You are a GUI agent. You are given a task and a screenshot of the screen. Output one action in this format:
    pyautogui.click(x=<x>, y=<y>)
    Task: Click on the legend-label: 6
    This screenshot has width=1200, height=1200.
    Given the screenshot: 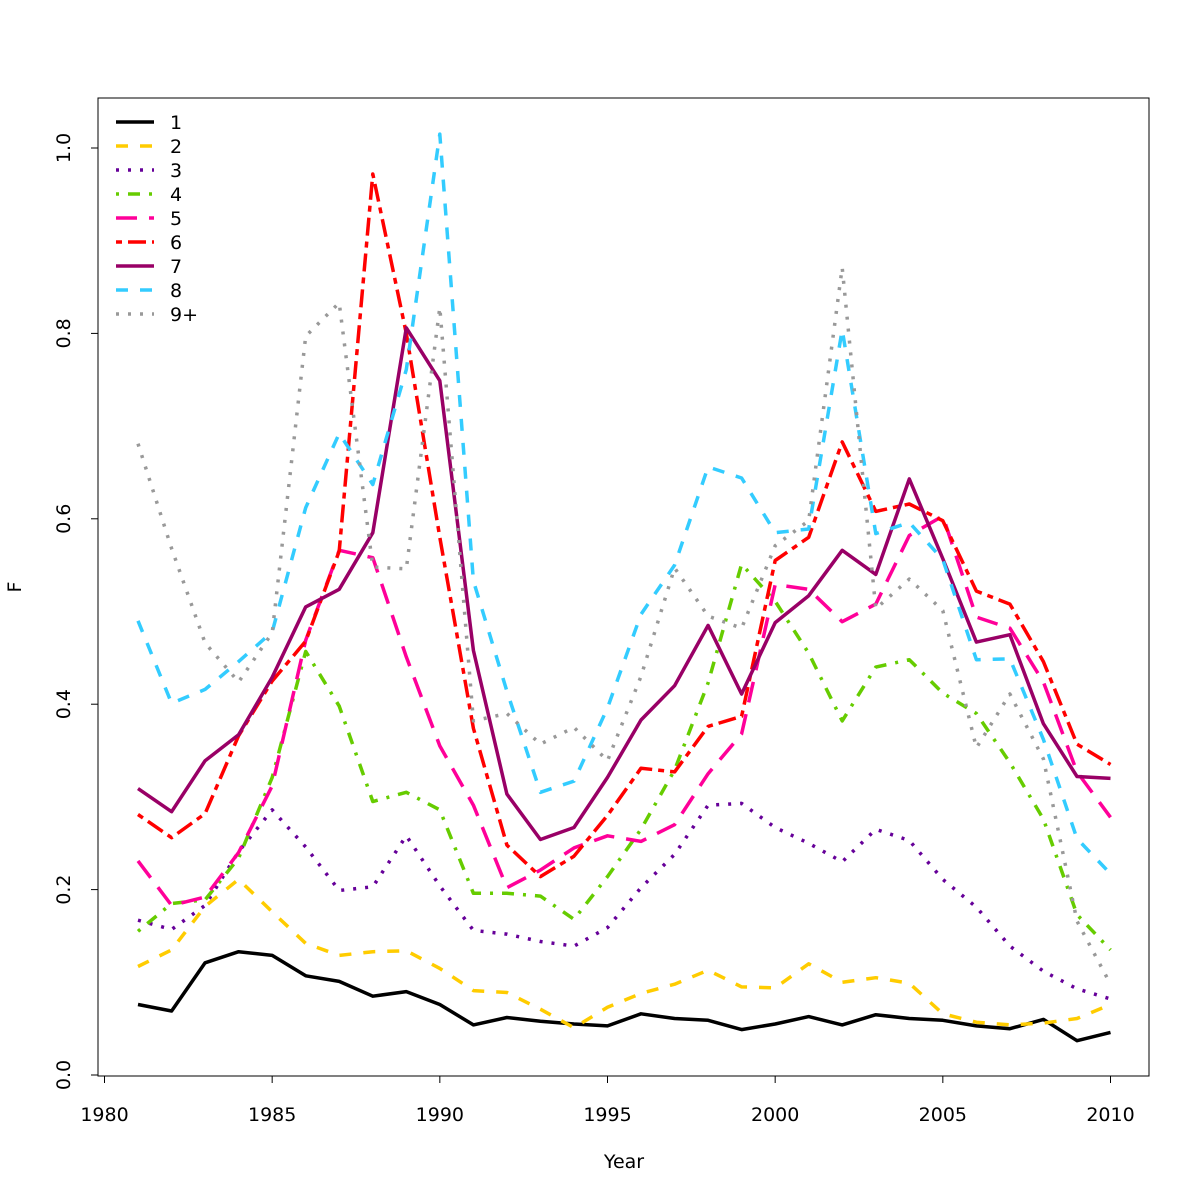 What is the action you would take?
    pyautogui.click(x=176, y=243)
    